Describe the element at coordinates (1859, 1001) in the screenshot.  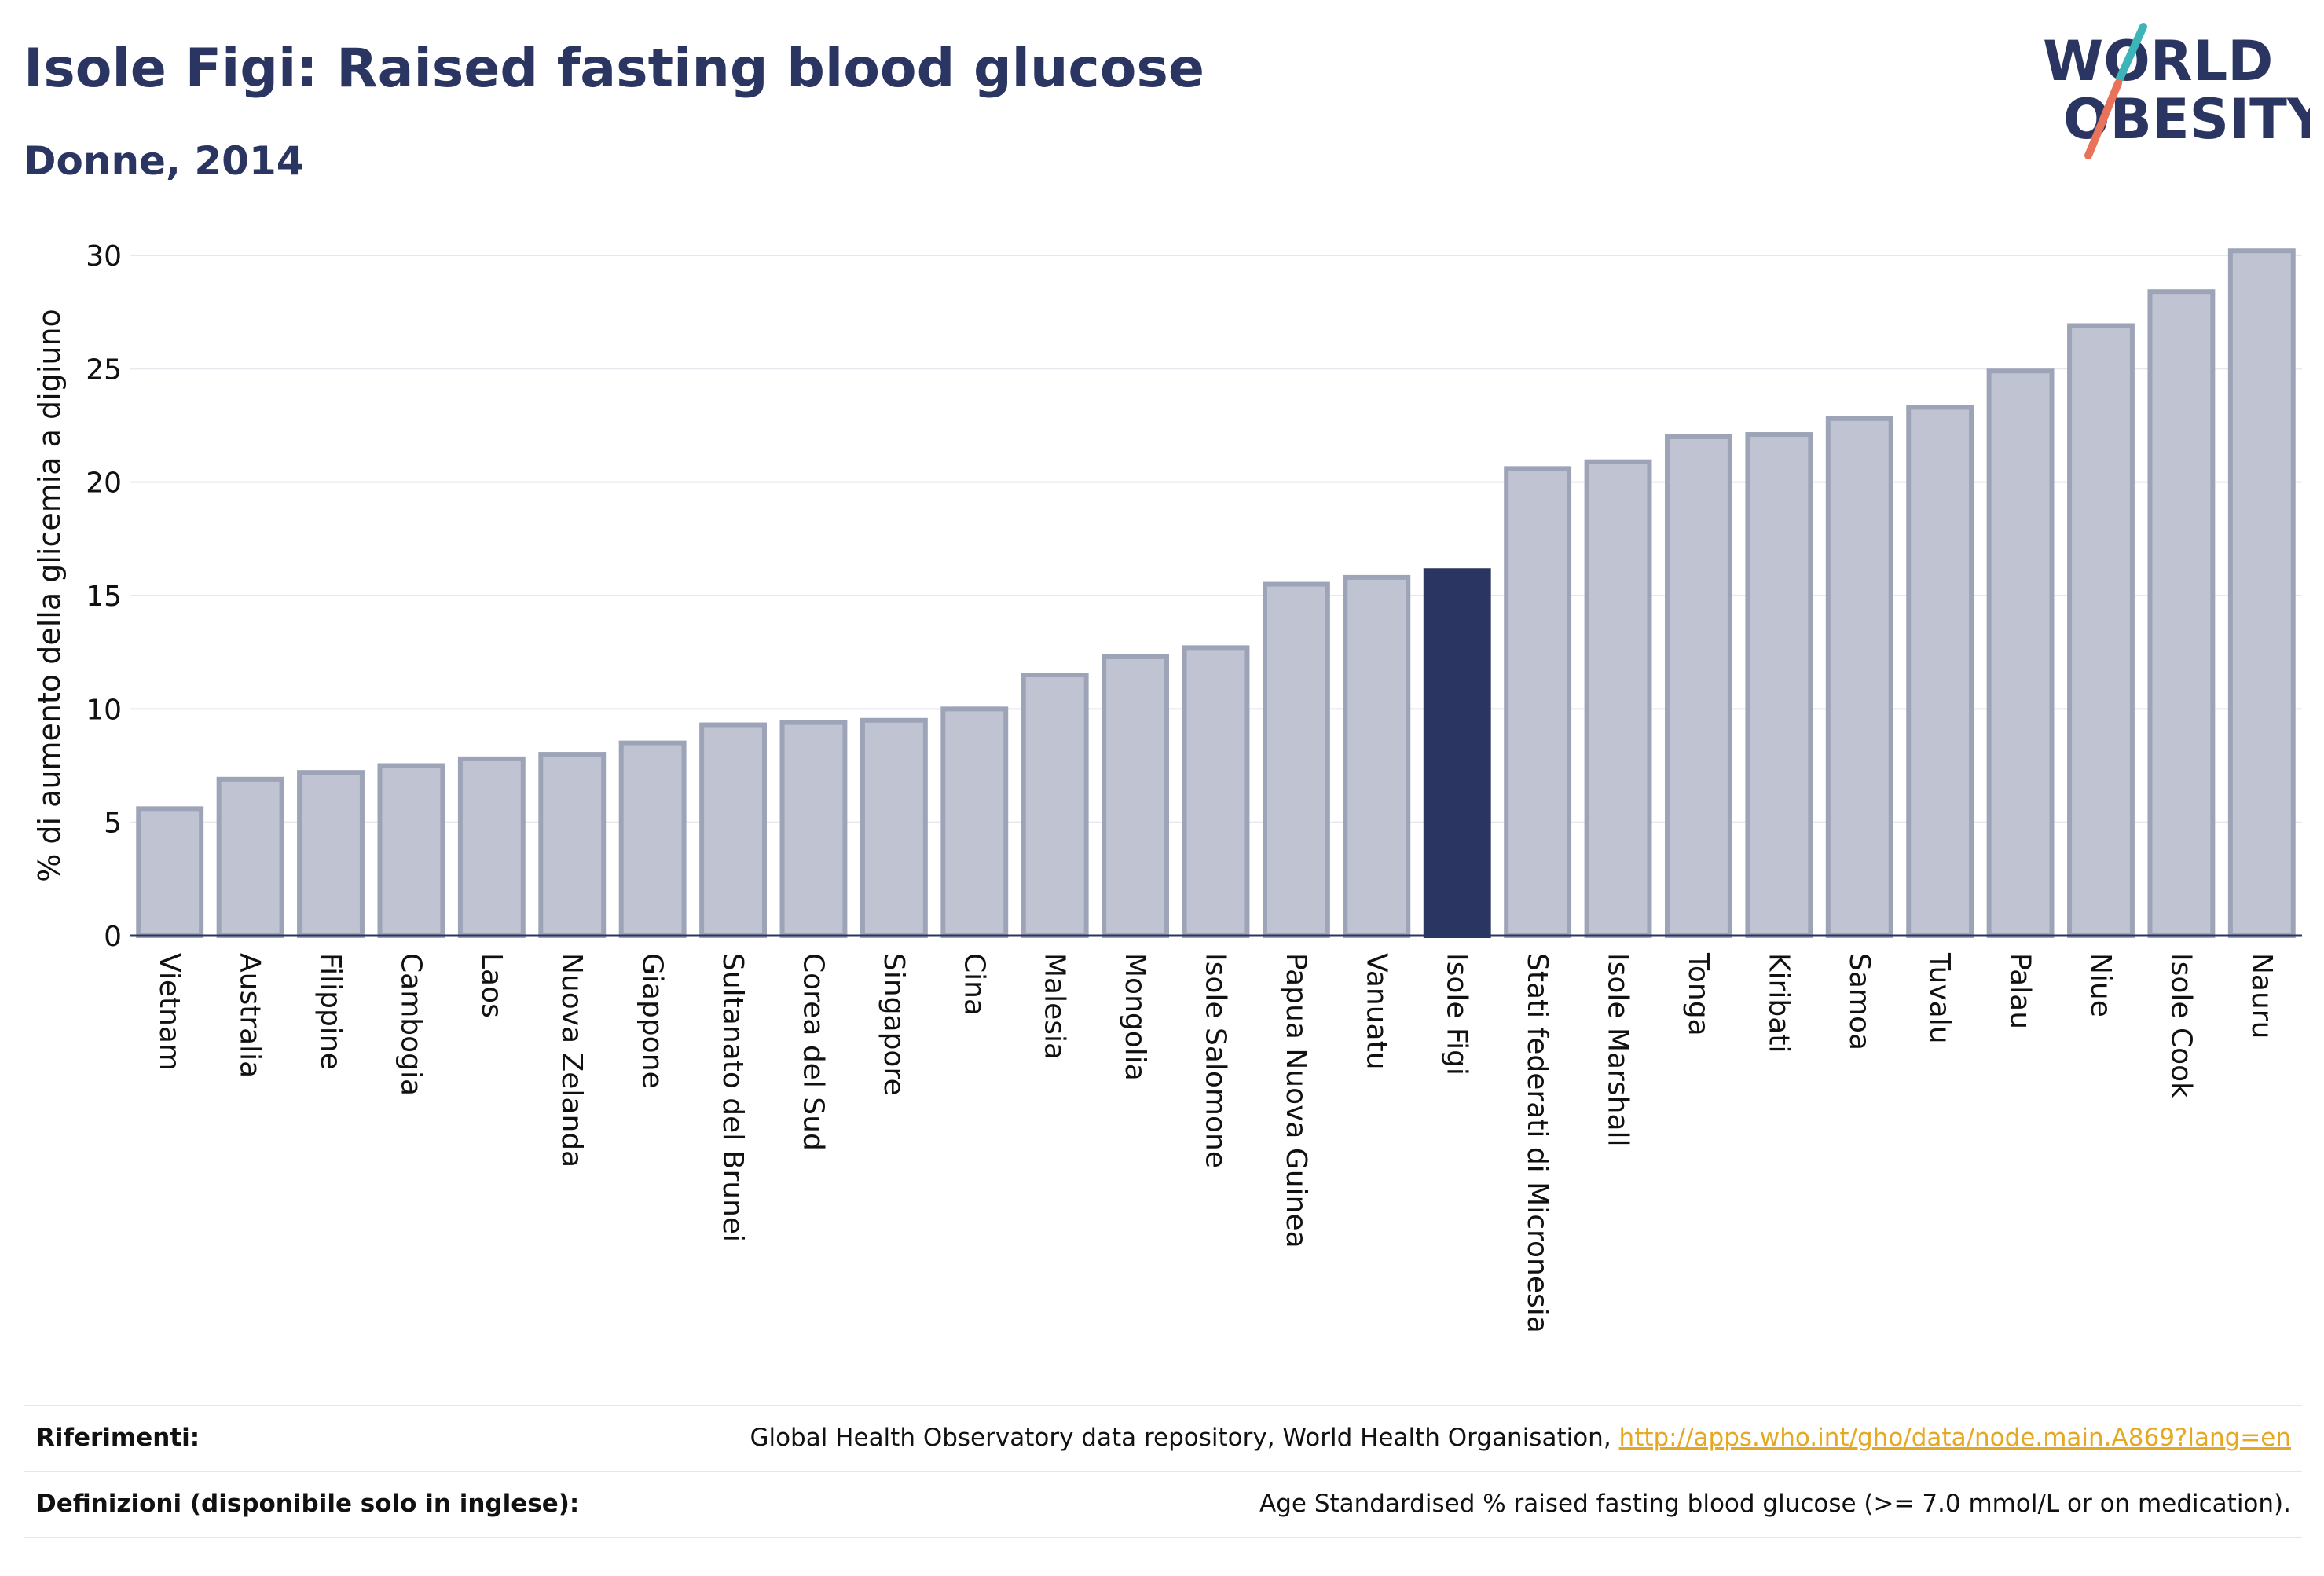
I see `x-tick-label: Samoa` at that location.